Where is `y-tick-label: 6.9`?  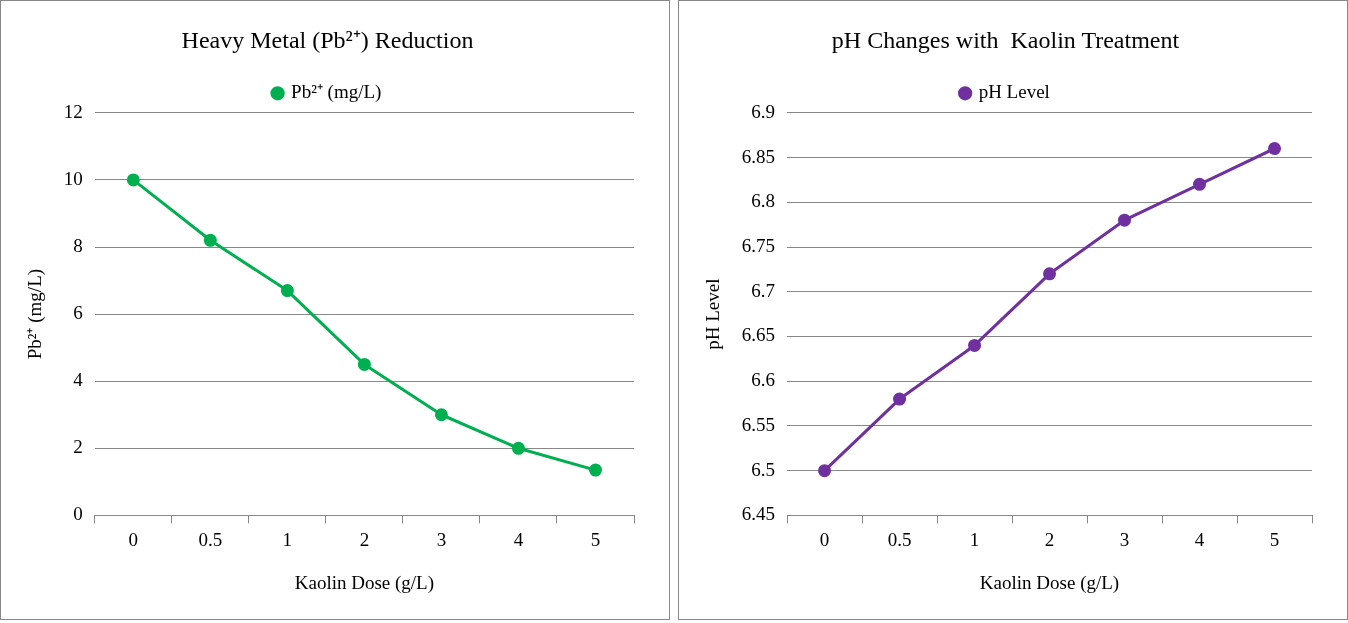 y-tick-label: 6.9 is located at coordinates (763, 111).